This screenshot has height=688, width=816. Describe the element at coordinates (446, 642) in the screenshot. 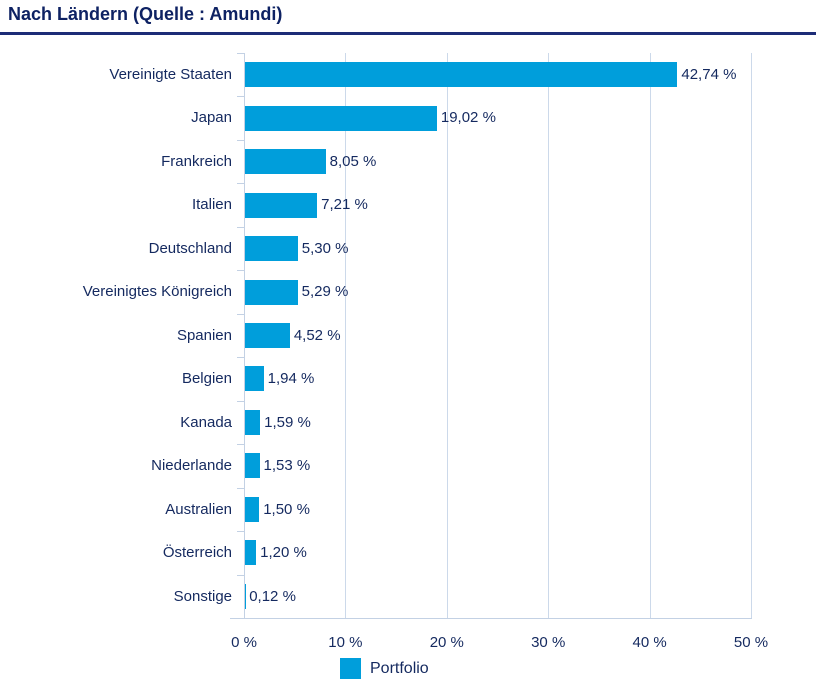

I see `x-tick-label: 20 %` at that location.